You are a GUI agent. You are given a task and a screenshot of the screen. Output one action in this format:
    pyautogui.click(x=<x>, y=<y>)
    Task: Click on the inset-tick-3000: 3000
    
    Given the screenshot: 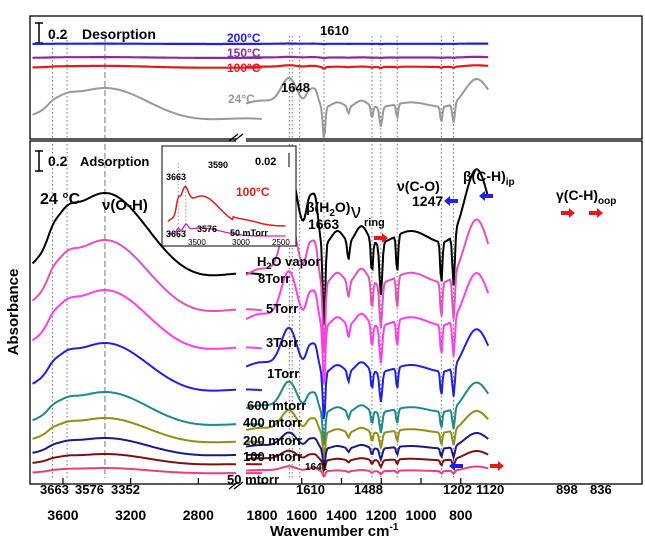 What is the action you would take?
    pyautogui.click(x=241, y=242)
    